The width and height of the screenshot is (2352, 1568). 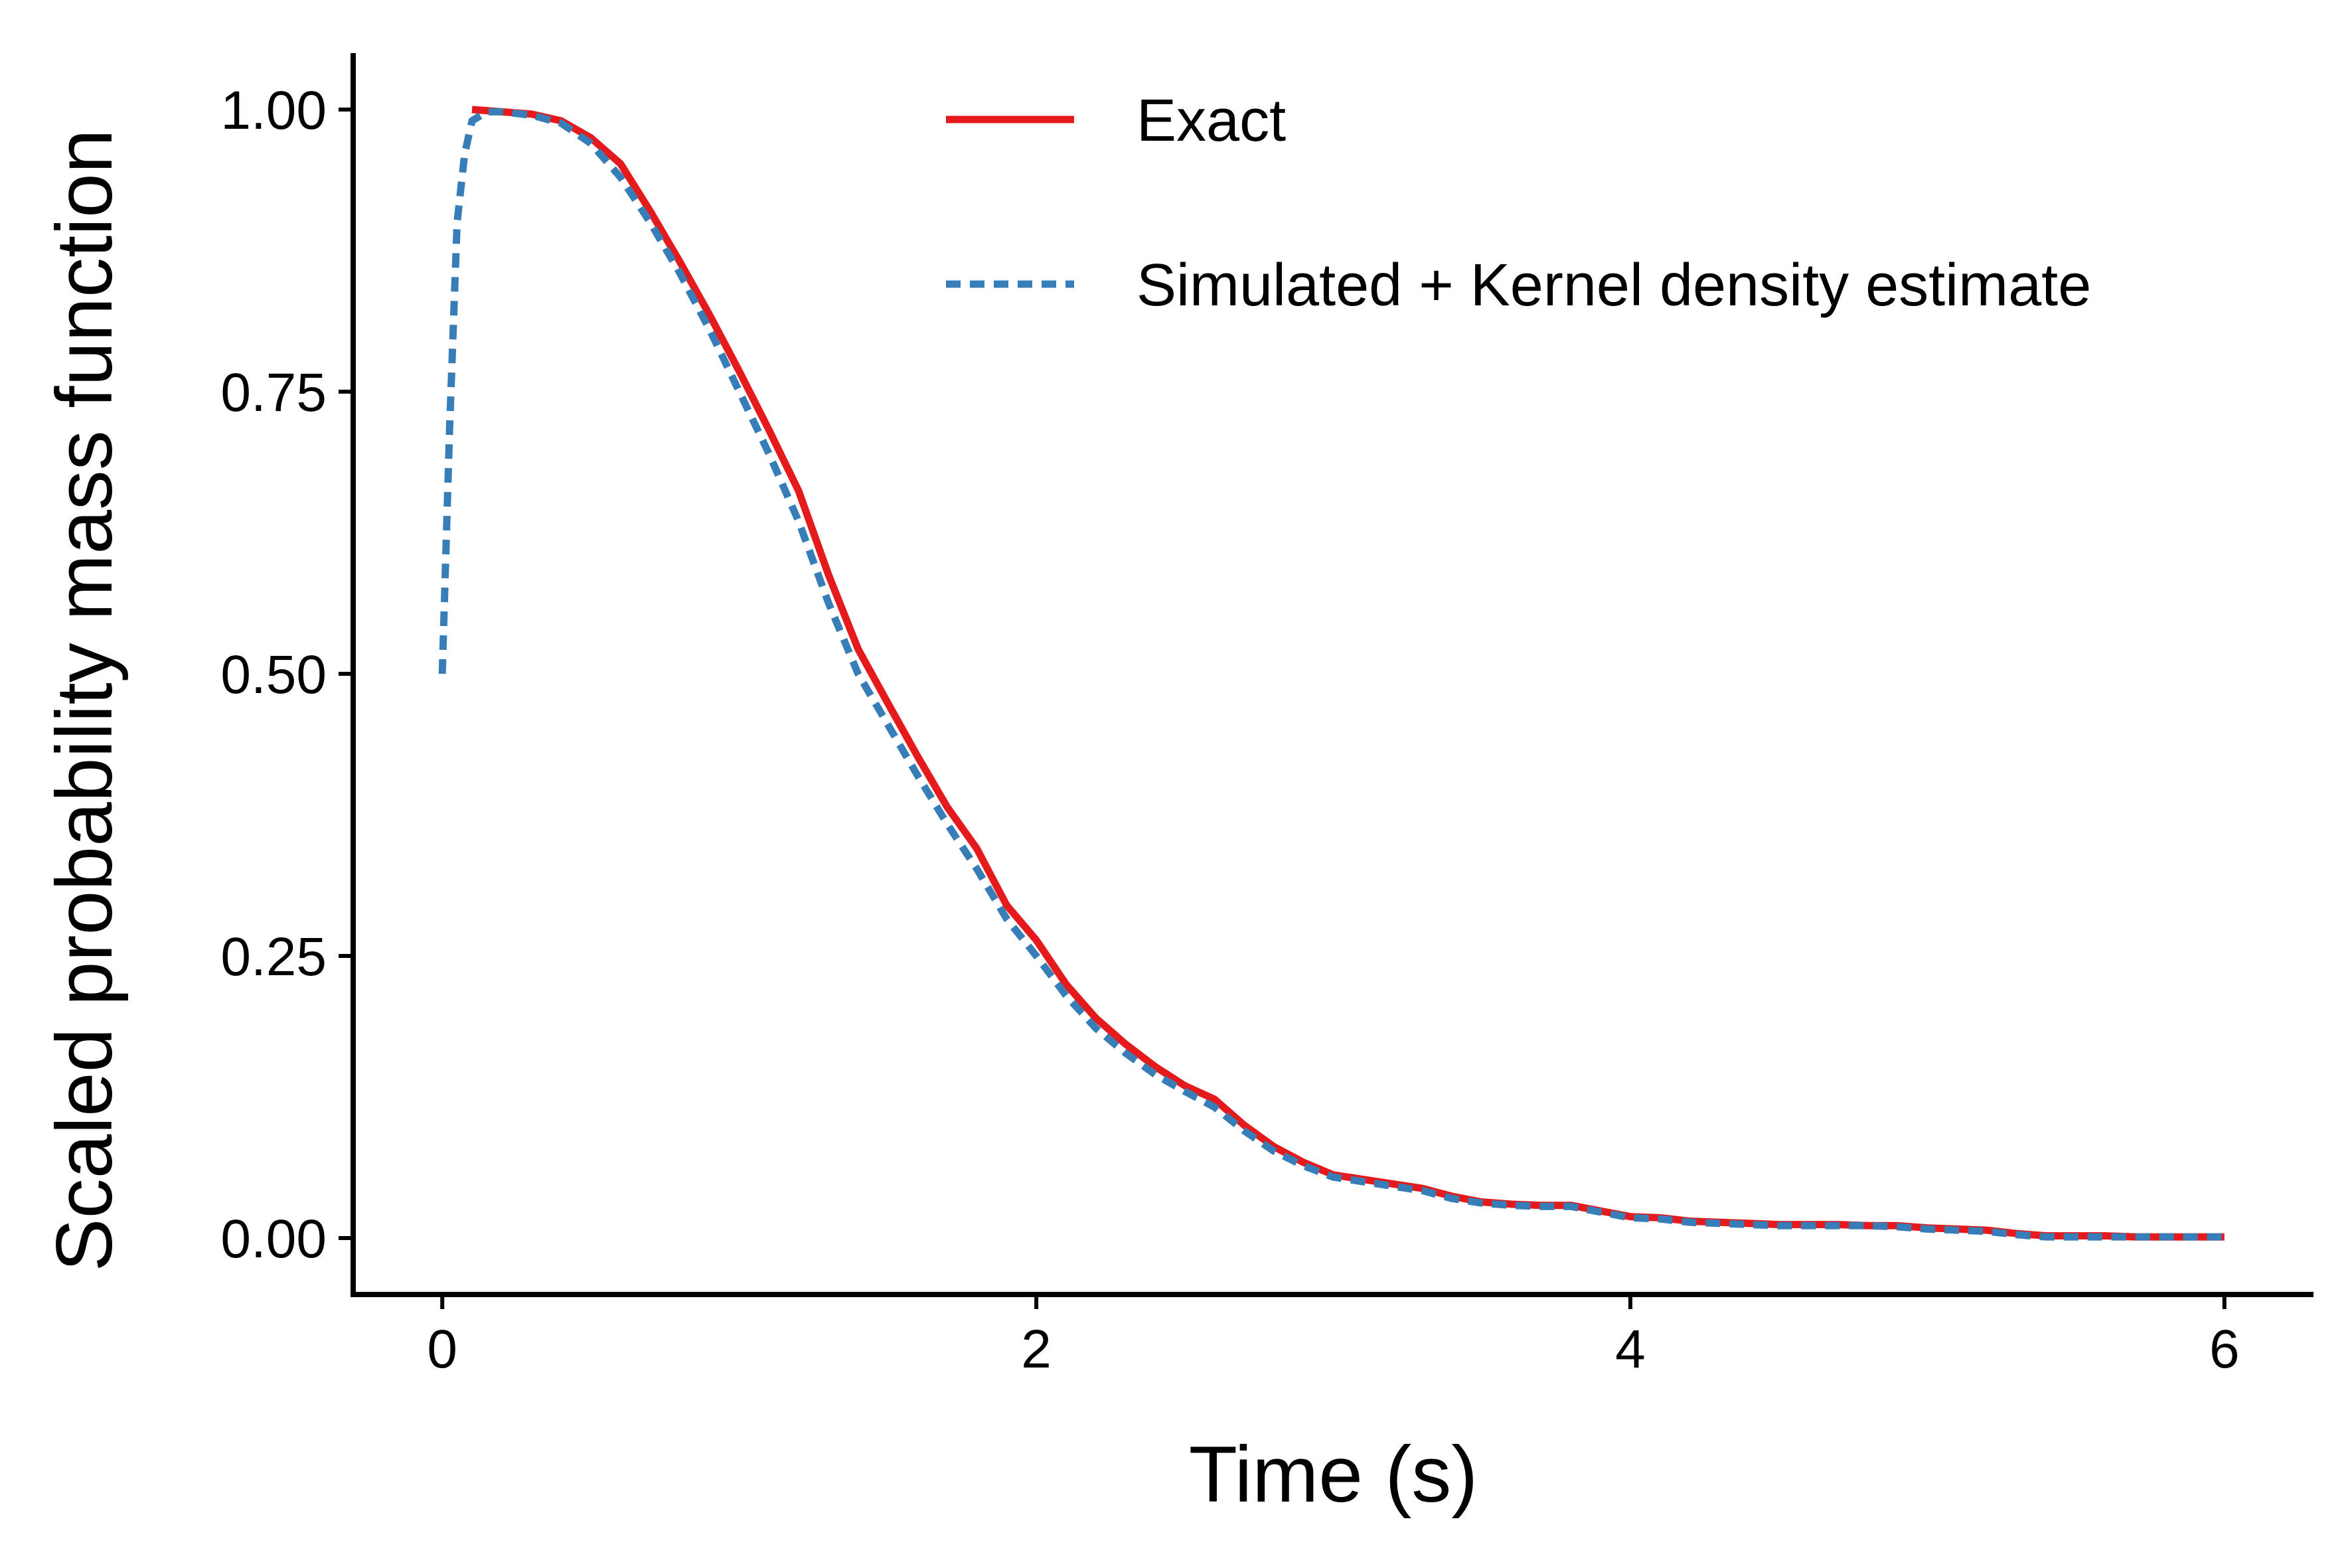 What do you see at coordinates (274, 675) in the screenshot?
I see `y-tick-label: 0.50` at bounding box center [274, 675].